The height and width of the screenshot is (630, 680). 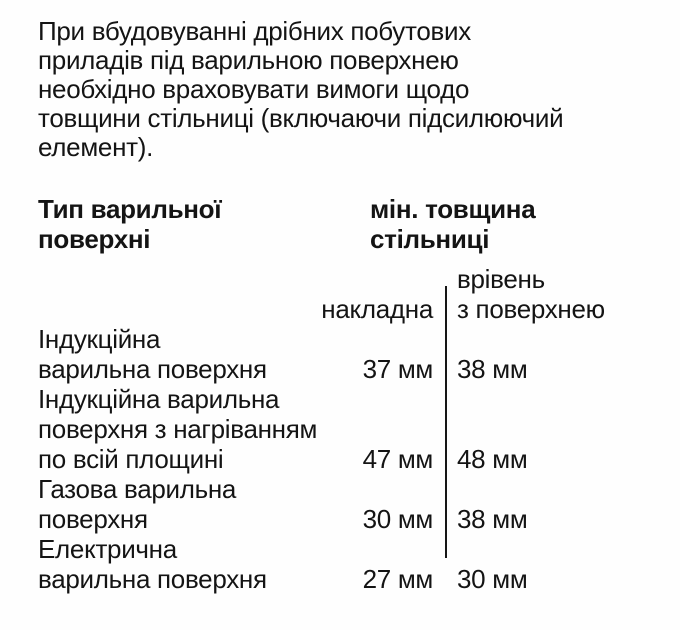 What do you see at coordinates (152, 354) in the screenshot?
I see `row-label: Індукційна варильна поверхня` at bounding box center [152, 354].